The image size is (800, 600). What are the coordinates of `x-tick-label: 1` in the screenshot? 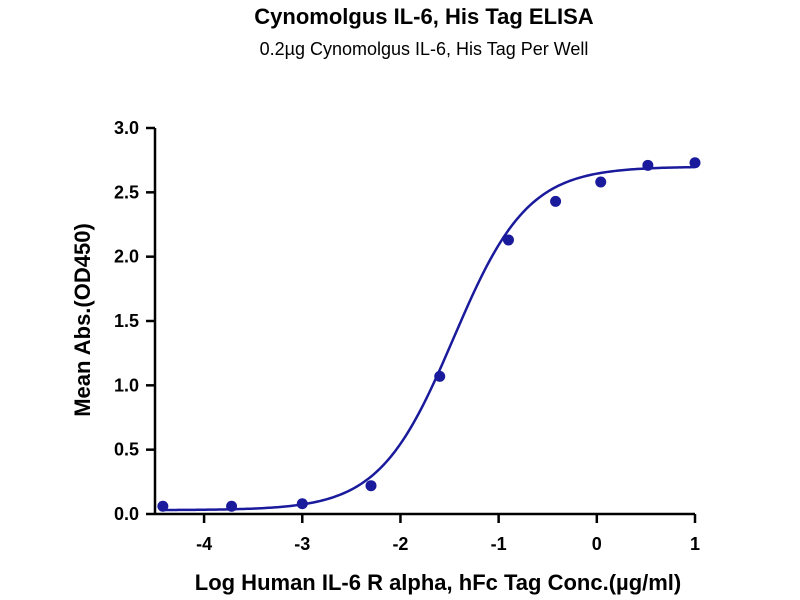 It's located at (695, 544).